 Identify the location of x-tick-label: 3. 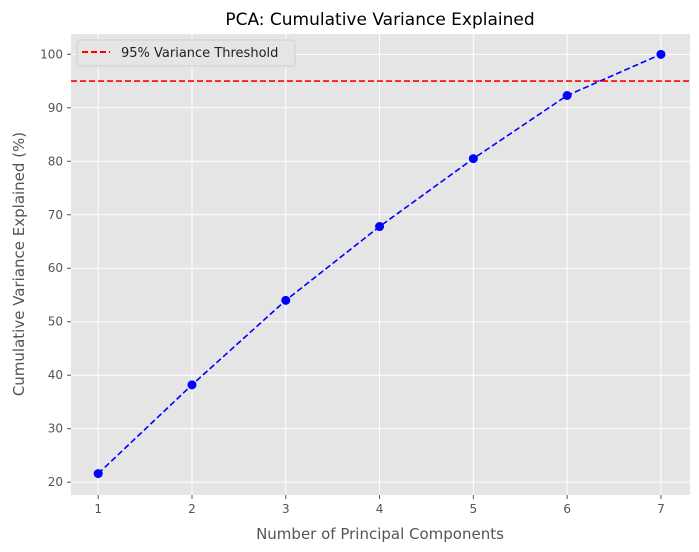
(286, 509).